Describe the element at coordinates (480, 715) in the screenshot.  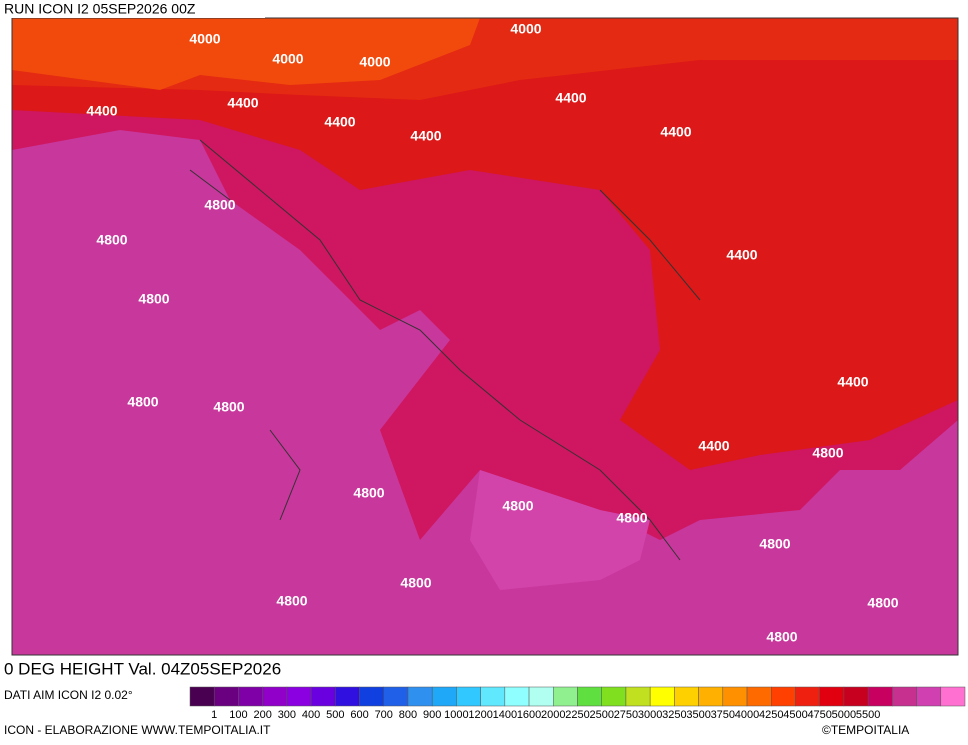
I see `legend-label: 1200` at that location.